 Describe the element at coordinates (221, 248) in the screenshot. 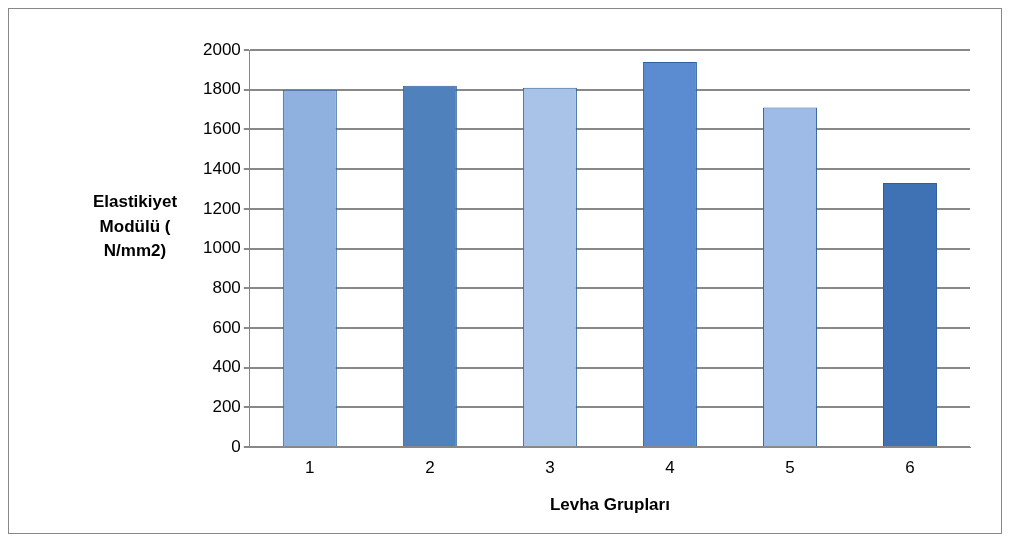

I see `y-tick-label: 1000` at that location.